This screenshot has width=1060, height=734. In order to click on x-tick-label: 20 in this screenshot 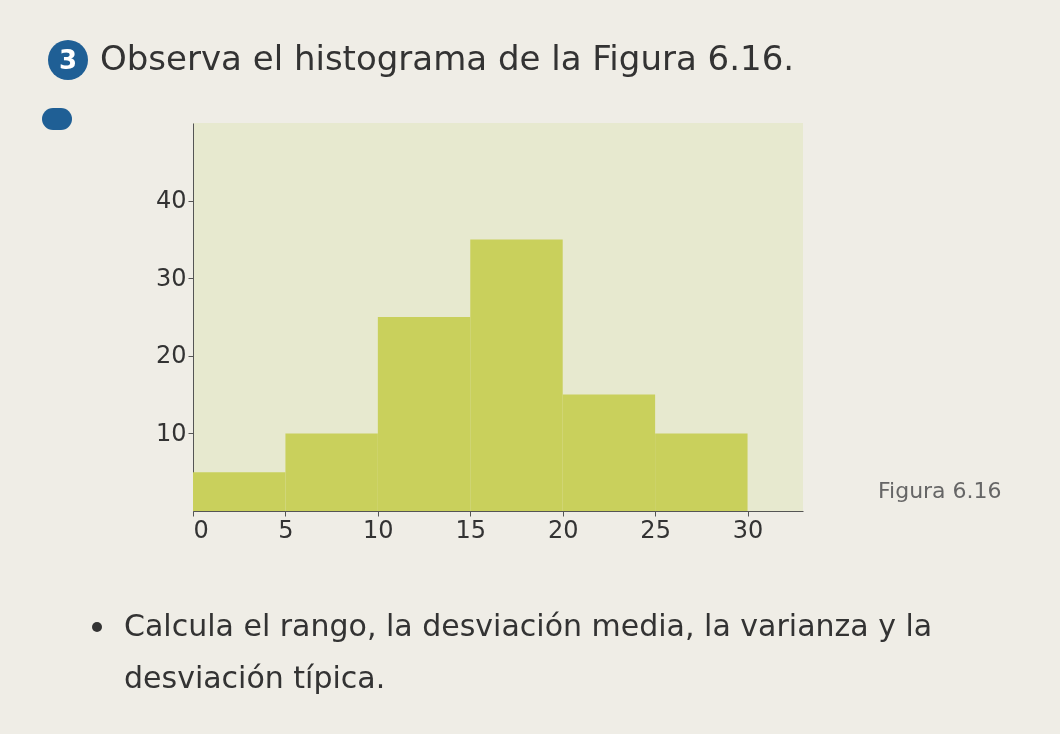, I will do `click(563, 529)`.